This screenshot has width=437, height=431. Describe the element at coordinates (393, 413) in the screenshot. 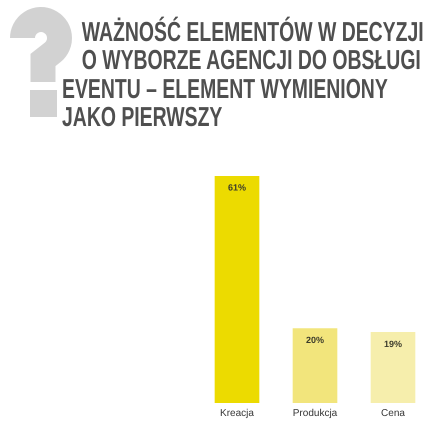

I see `x-tick-label: Cena` at that location.